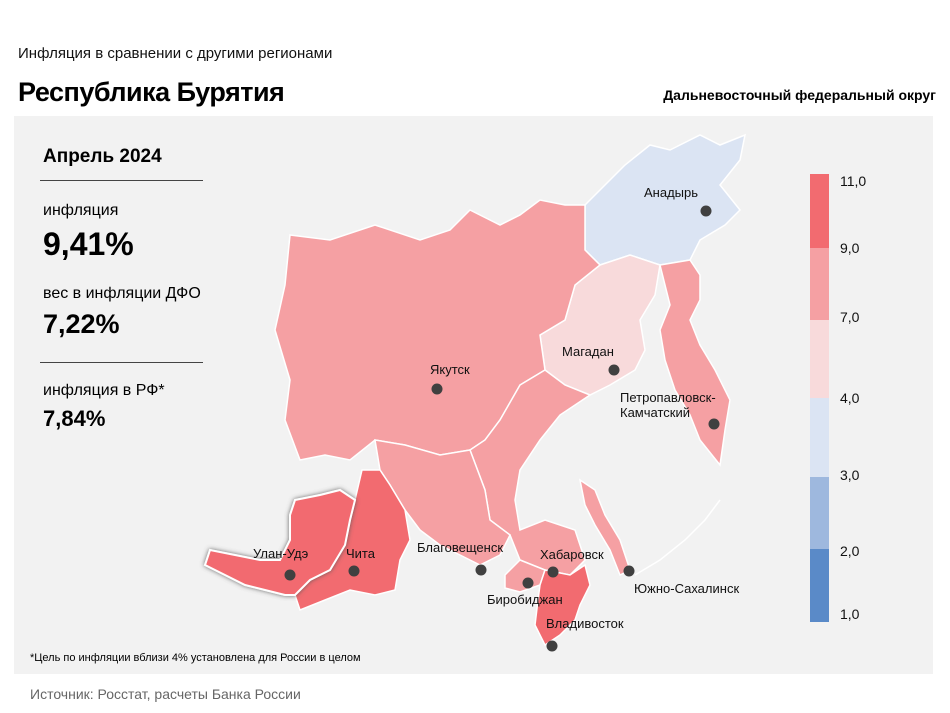 The image size is (950, 713). What do you see at coordinates (438, 330) in the screenshot?
I see `region-yakutia` at bounding box center [438, 330].